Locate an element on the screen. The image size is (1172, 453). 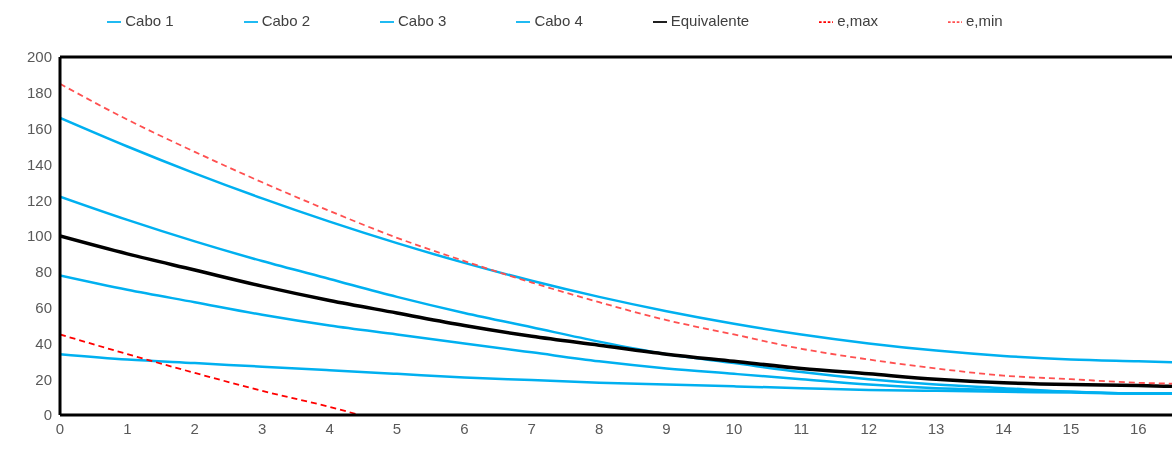
legend-label: e,max is located at coordinates (858, 20).